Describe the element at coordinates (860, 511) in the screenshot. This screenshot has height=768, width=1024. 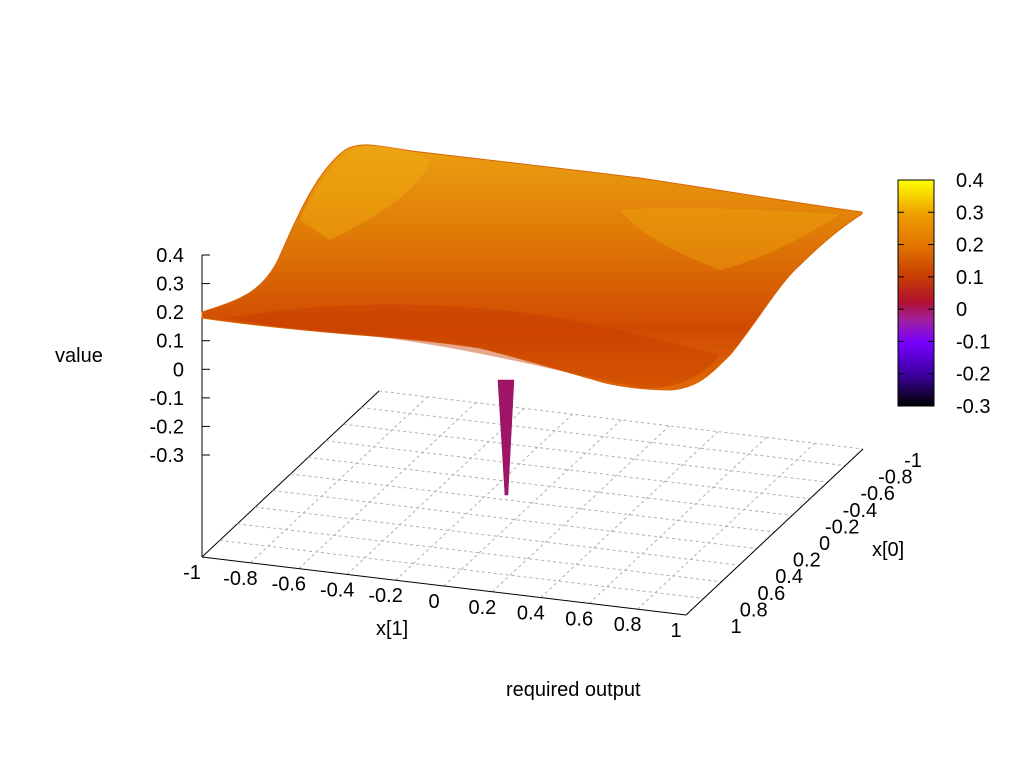
I see `y-tick-label: -0.4` at that location.